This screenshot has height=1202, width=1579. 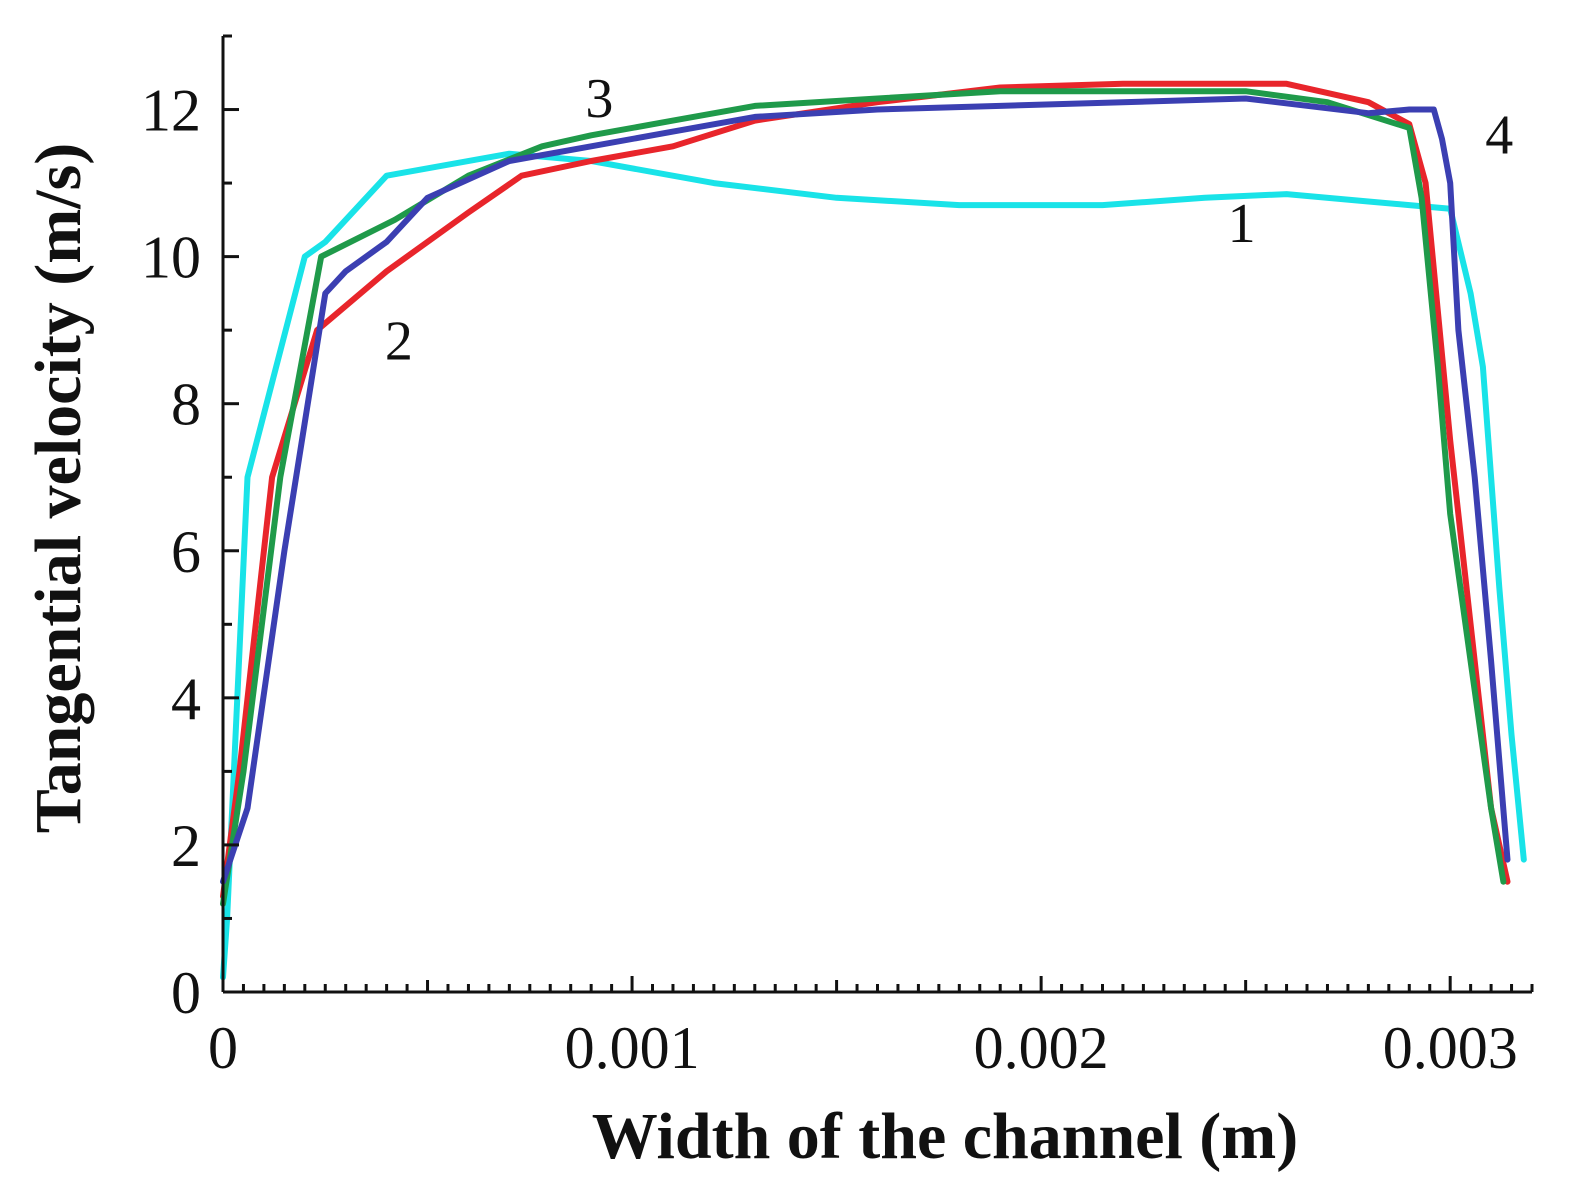 I want to click on y-axis-title: Tangential velocity (m/s), so click(x=58, y=488).